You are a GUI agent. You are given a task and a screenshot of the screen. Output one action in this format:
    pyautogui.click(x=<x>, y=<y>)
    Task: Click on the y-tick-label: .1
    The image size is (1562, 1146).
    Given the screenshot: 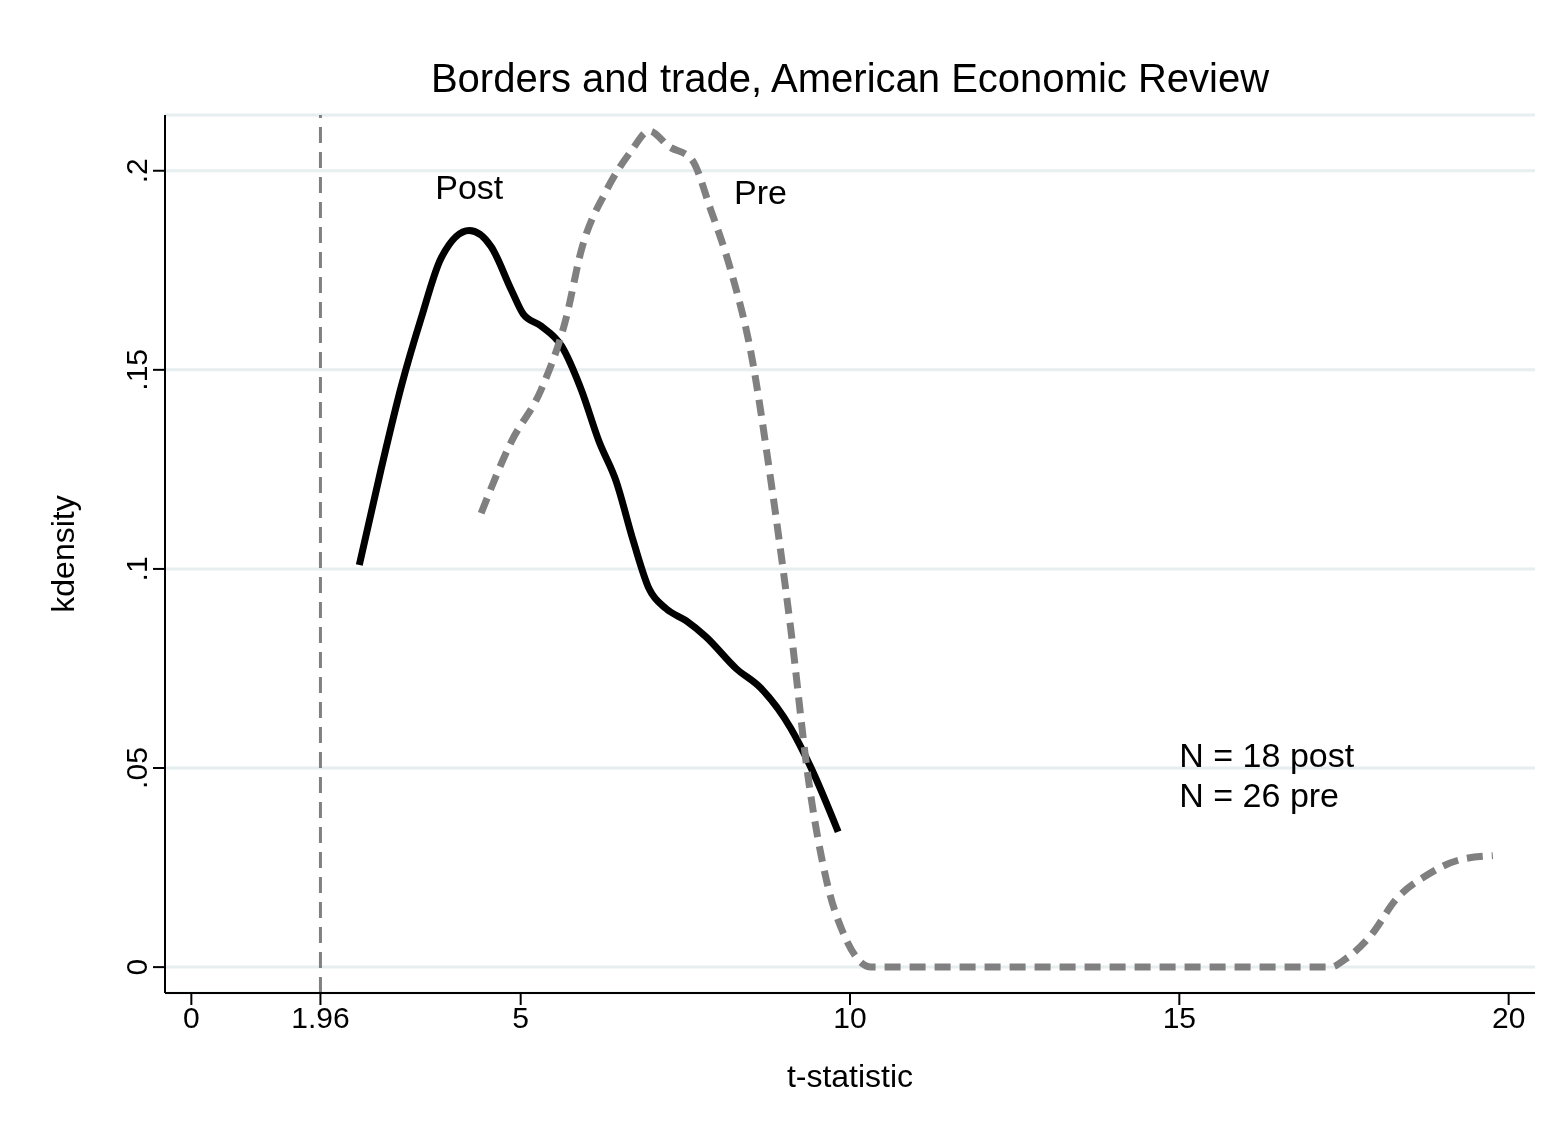 What is the action you would take?
    pyautogui.click(x=136, y=569)
    